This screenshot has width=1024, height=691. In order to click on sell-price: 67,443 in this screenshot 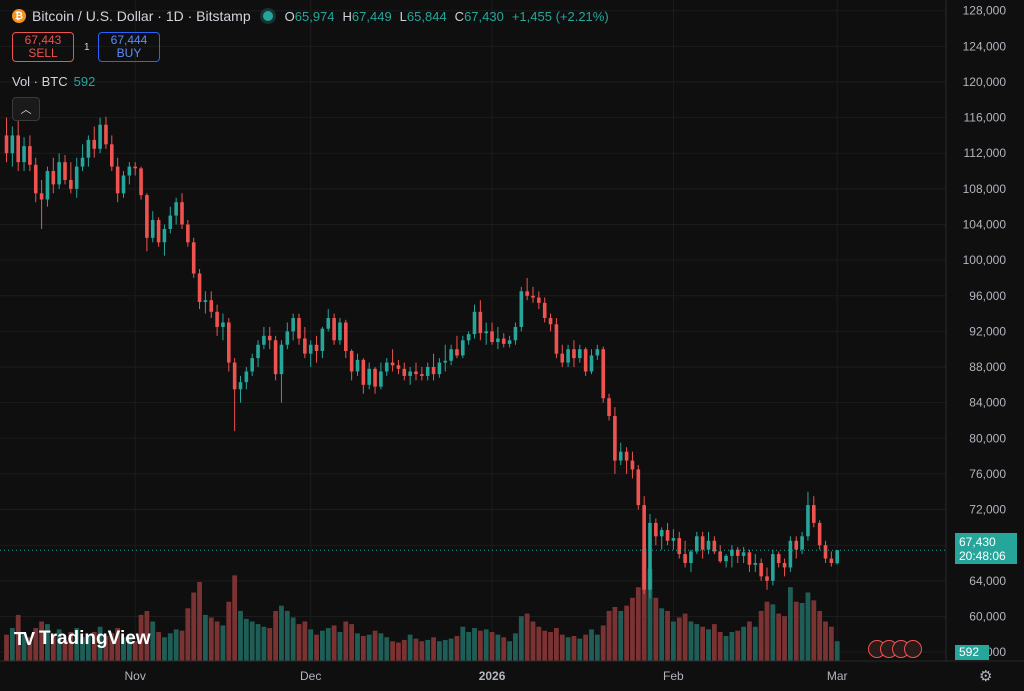, I will do `click(43, 40)`.